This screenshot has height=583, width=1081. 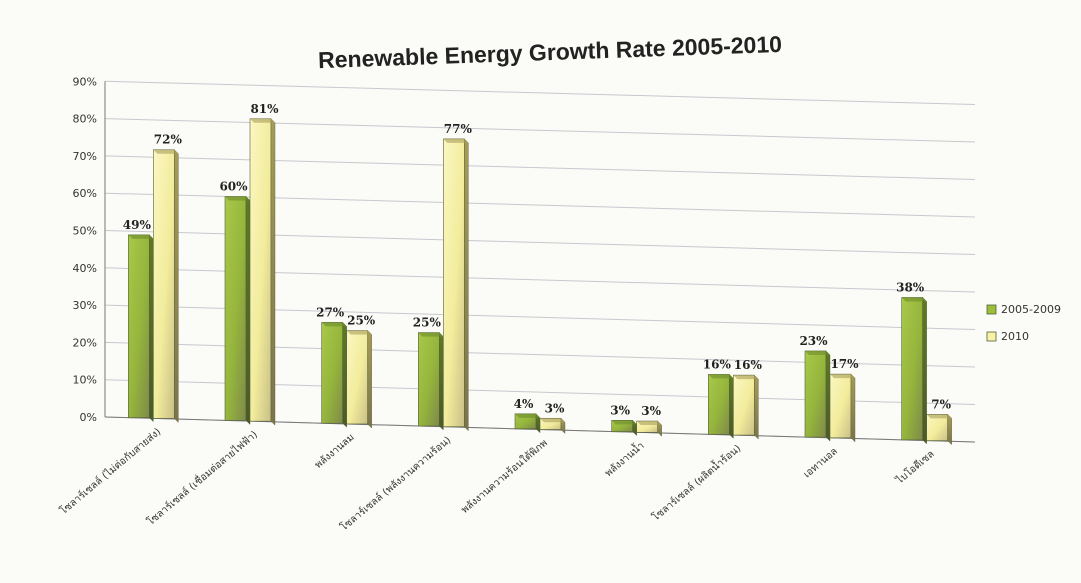 I want to click on data-label: 16%, so click(x=717, y=364).